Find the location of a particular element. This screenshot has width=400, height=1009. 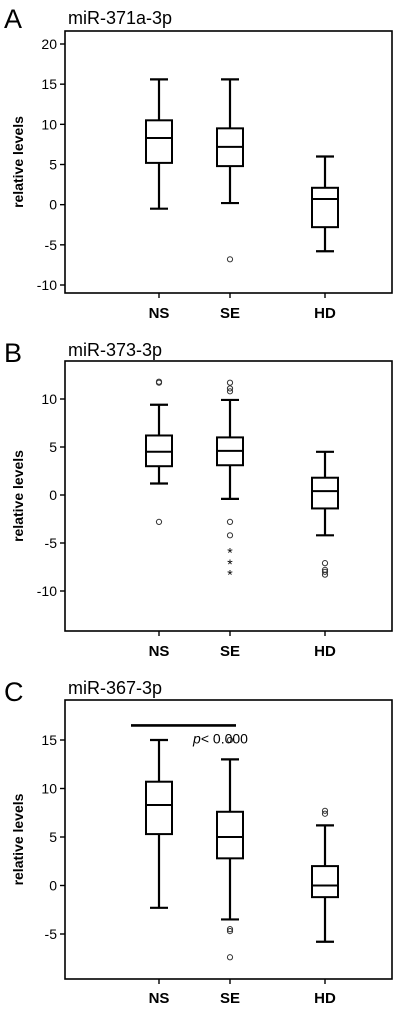

chart-title: miR-371a-3p is located at coordinates (120, 18).